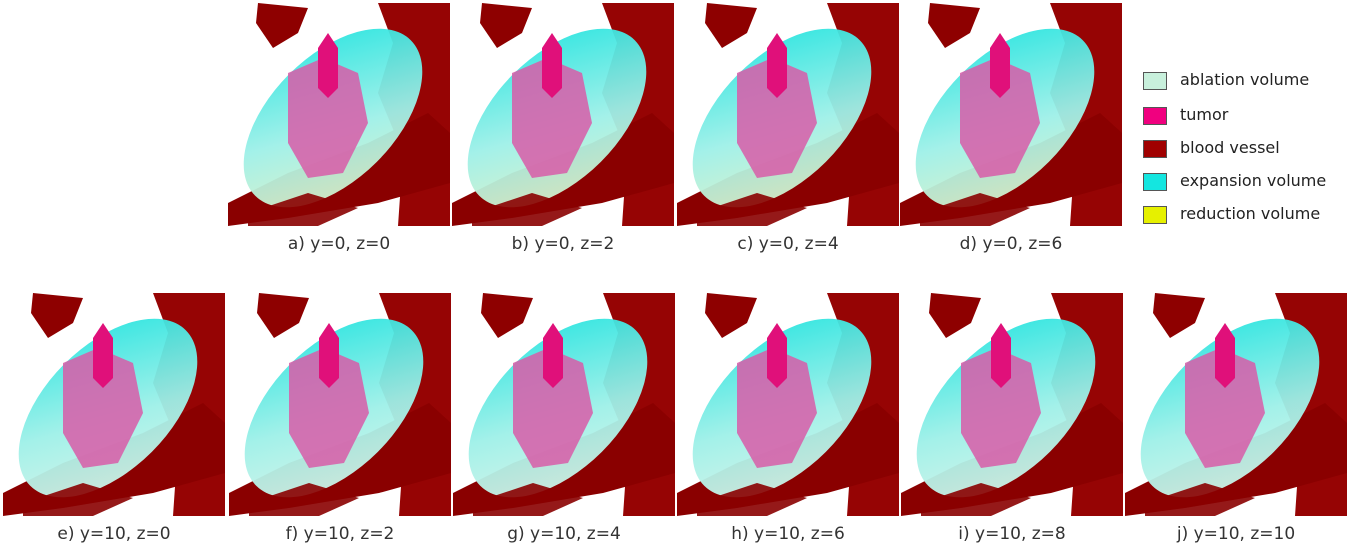 The height and width of the screenshot is (556, 1360). What do you see at coordinates (114, 534) in the screenshot?
I see `panel-caption: e) y=10, z=0` at bounding box center [114, 534].